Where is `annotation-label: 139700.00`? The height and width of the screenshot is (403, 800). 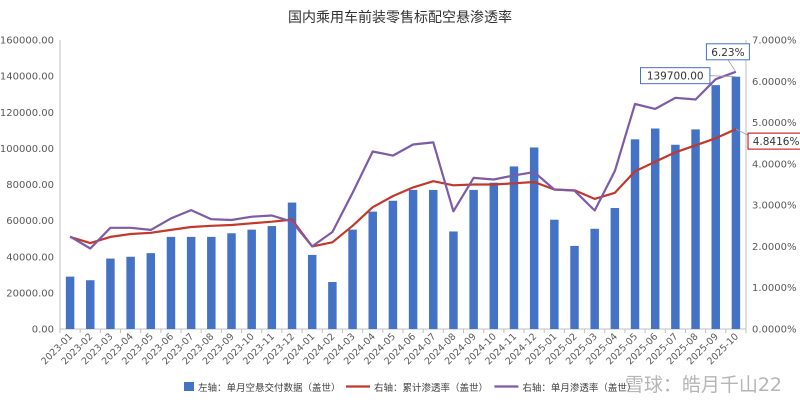 annotation-label: 139700.00 is located at coordinates (675, 77).